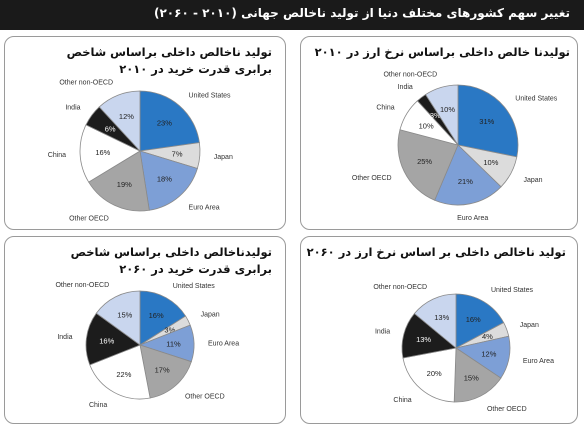 This screenshot has width=584, height=428. What do you see at coordinates (426, 125) in the screenshot?
I see `pie-value-label-china-fx2010: 10%` at bounding box center [426, 125].